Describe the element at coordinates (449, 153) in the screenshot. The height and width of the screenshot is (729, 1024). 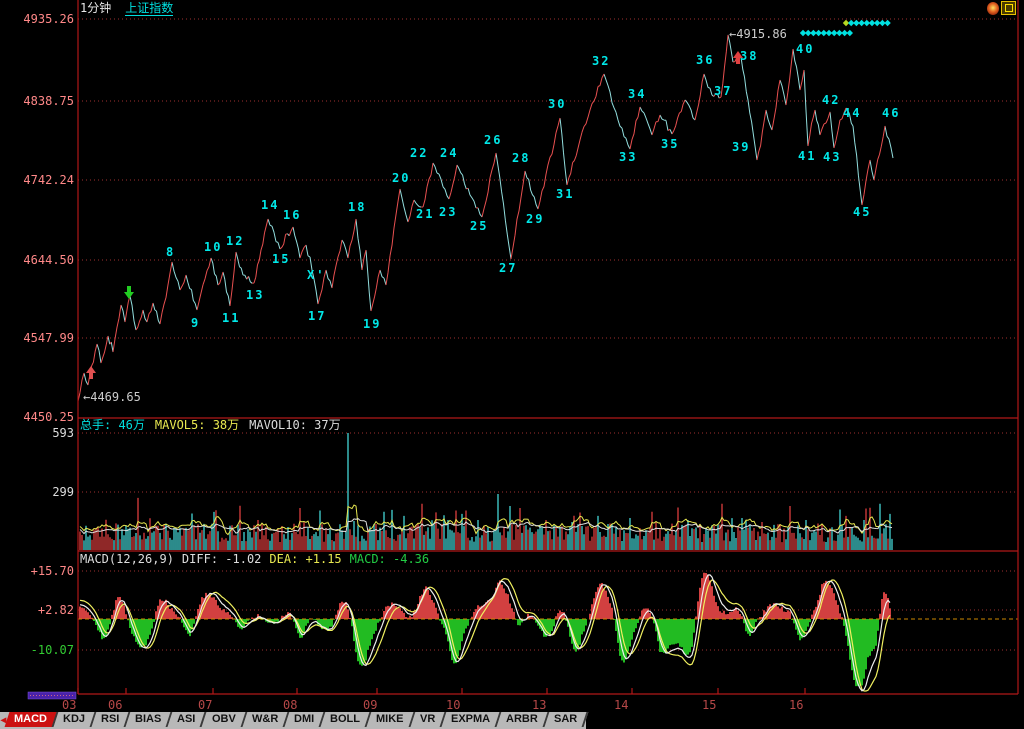
I see `wave-number-label: 24` at that location.